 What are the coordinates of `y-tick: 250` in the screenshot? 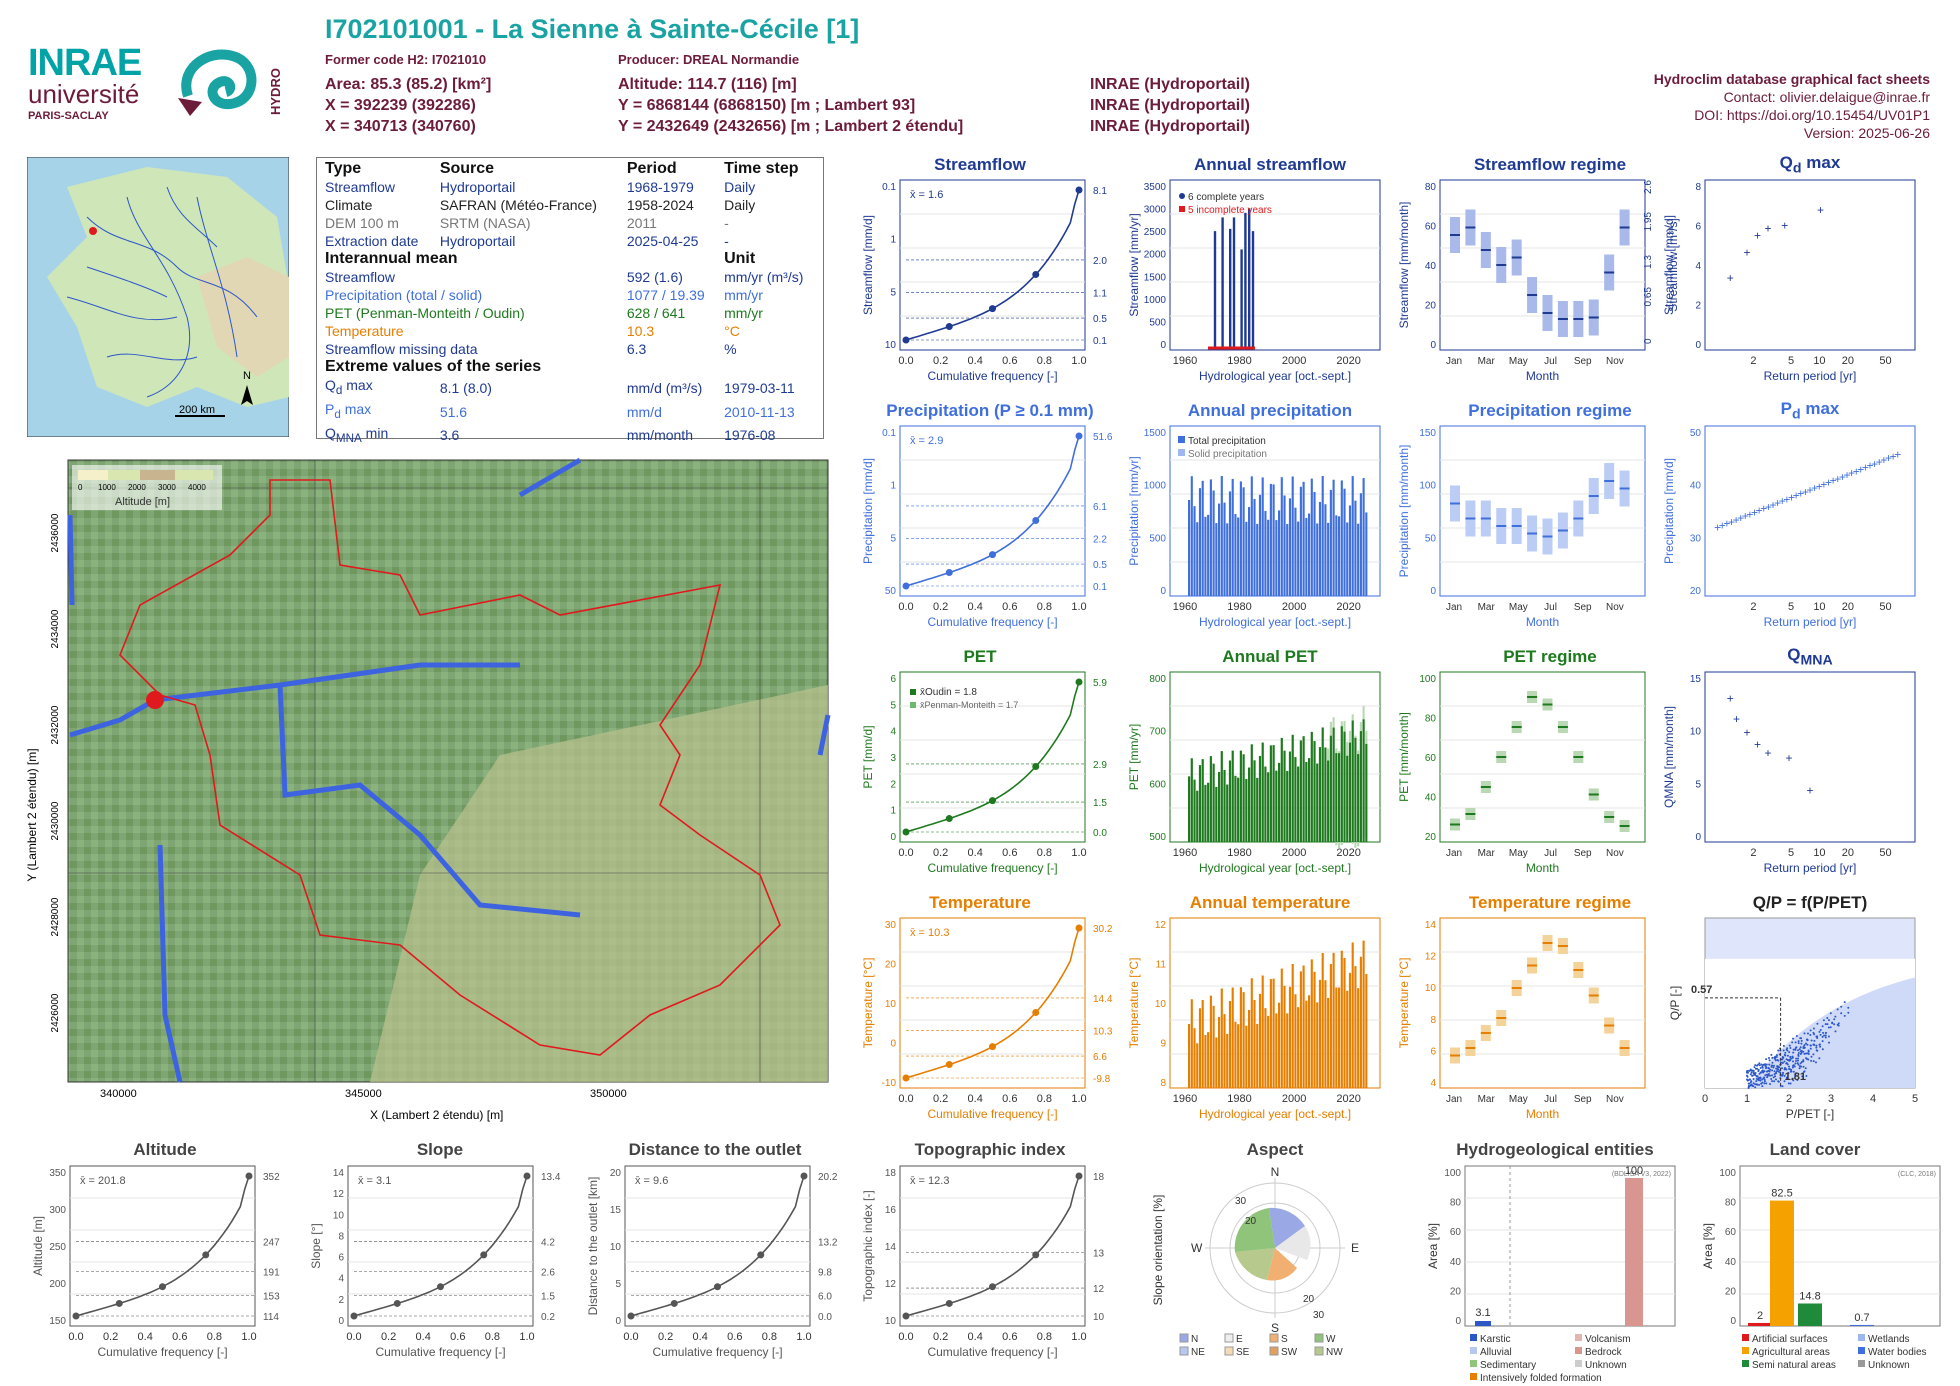 It's located at (57, 1247).